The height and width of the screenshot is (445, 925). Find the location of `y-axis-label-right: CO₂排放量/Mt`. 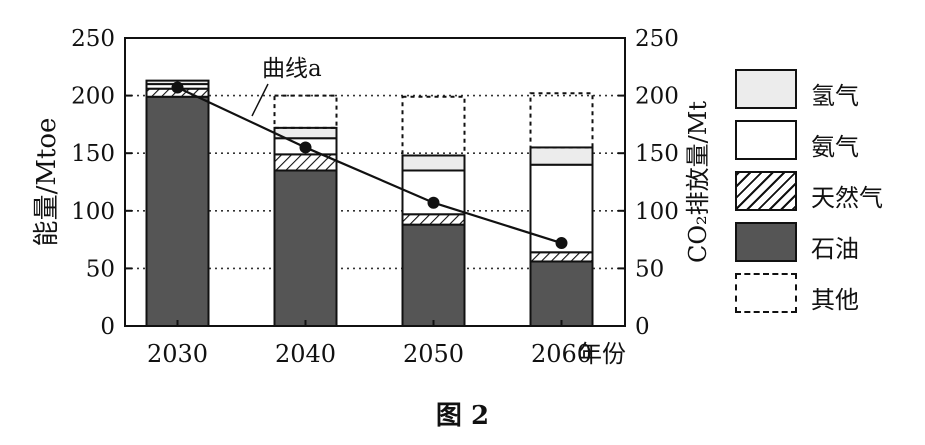

y-axis-label-right: CO₂排放量/Mt is located at coordinates (698, 182).